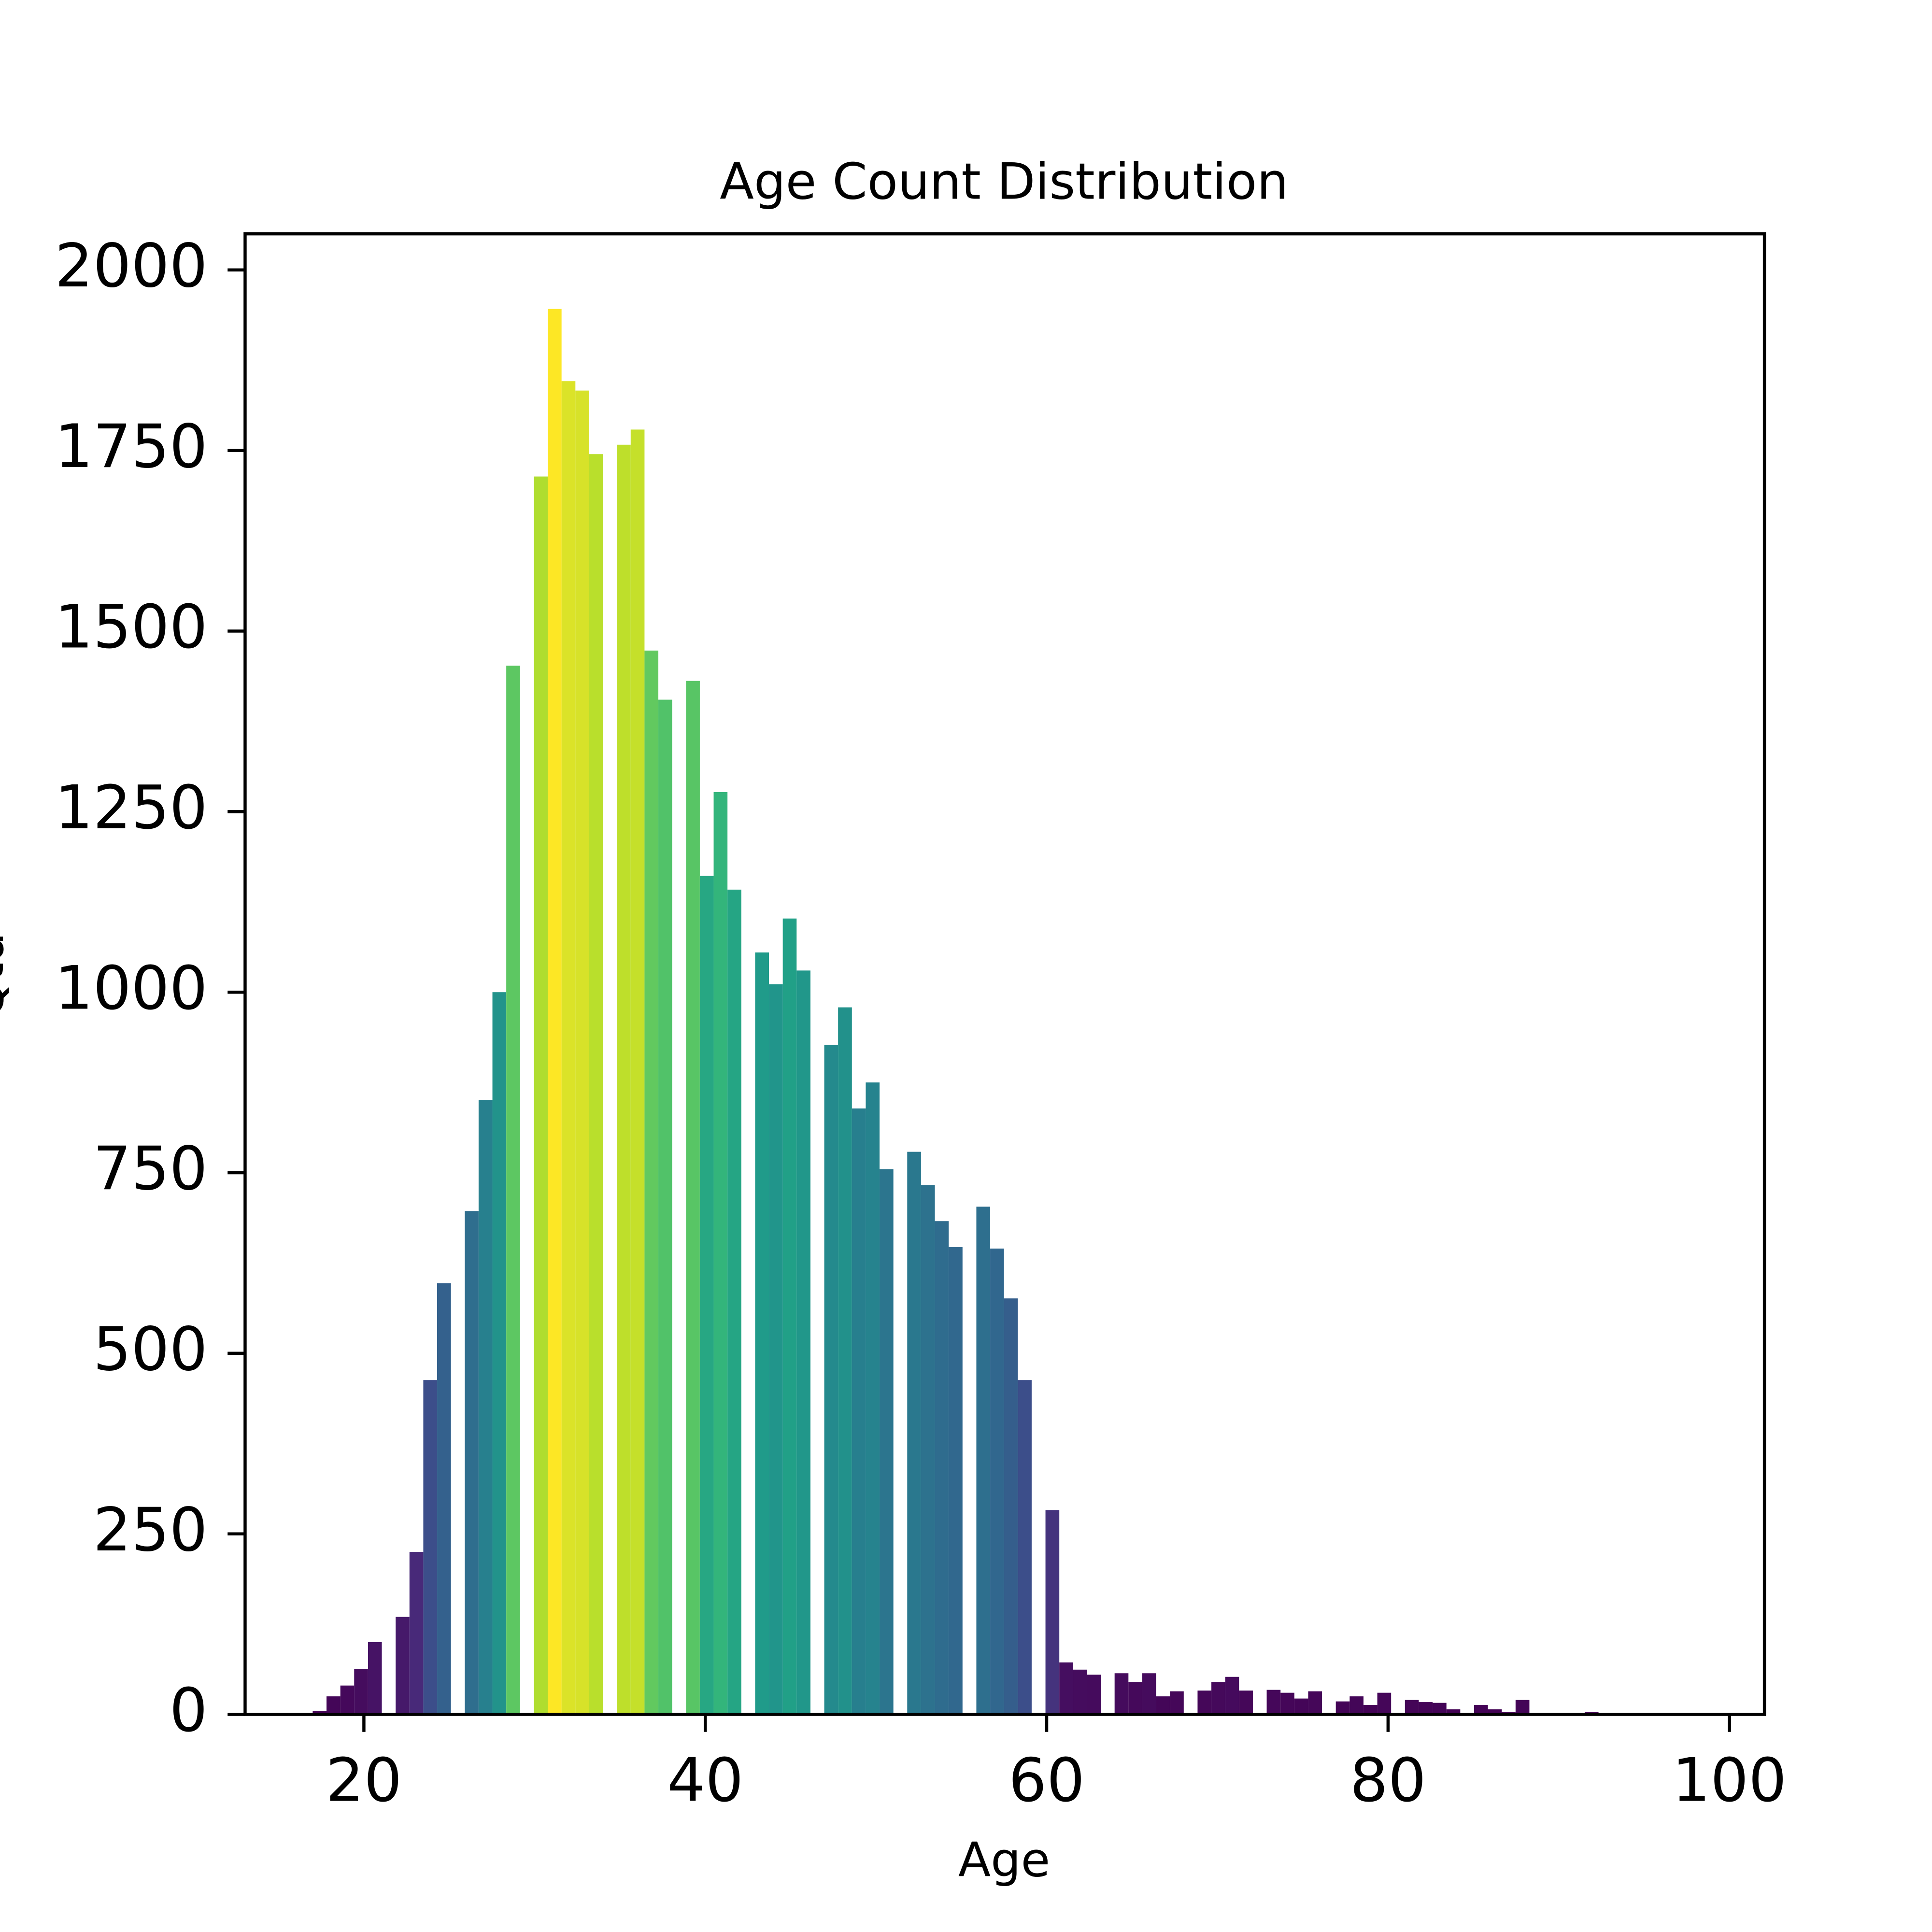 Image resolution: width=1932 pixels, height=1932 pixels. Describe the element at coordinates (189, 1711) in the screenshot. I see `y-tick-label: 0` at that location.